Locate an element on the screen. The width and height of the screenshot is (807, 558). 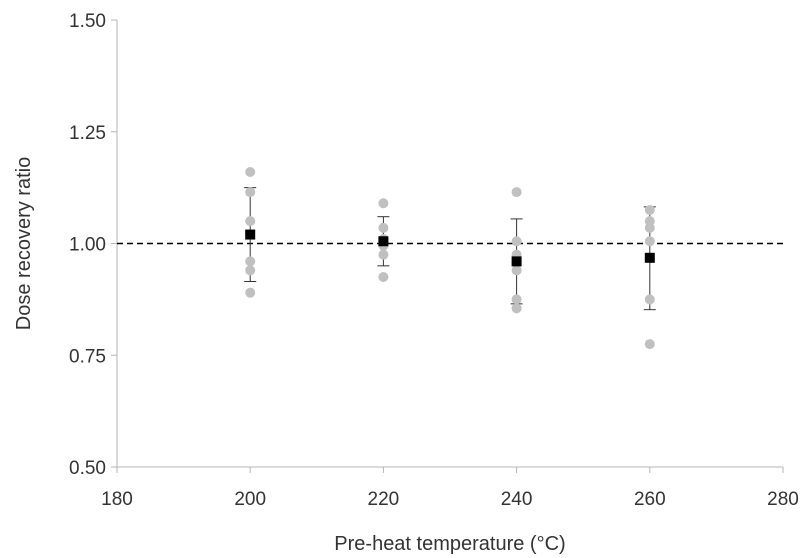
x-tick-label: 280 is located at coordinates (783, 499).